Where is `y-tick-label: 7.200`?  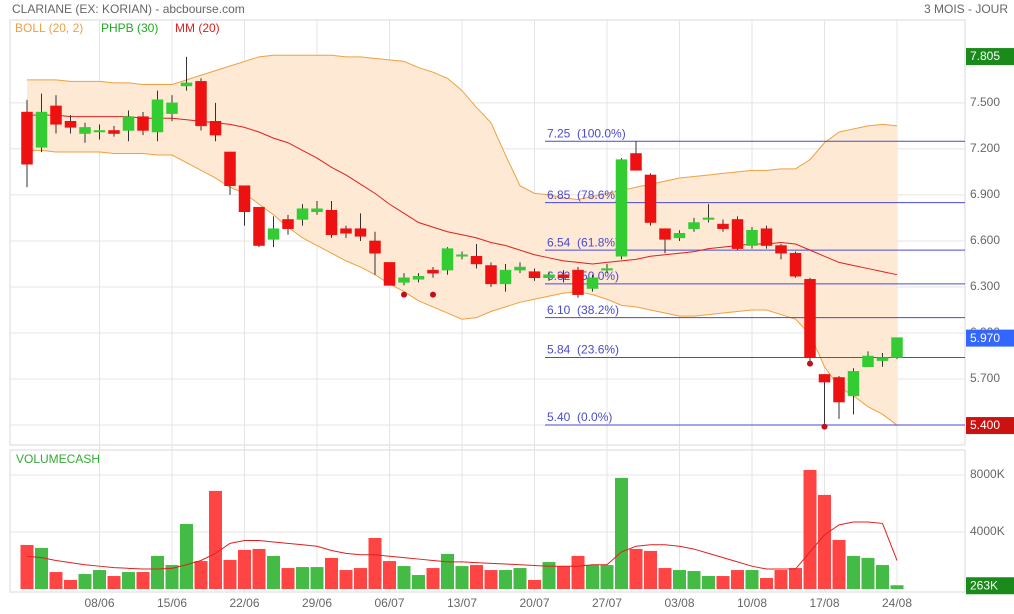 y-tick-label: 7.200 is located at coordinates (985, 148).